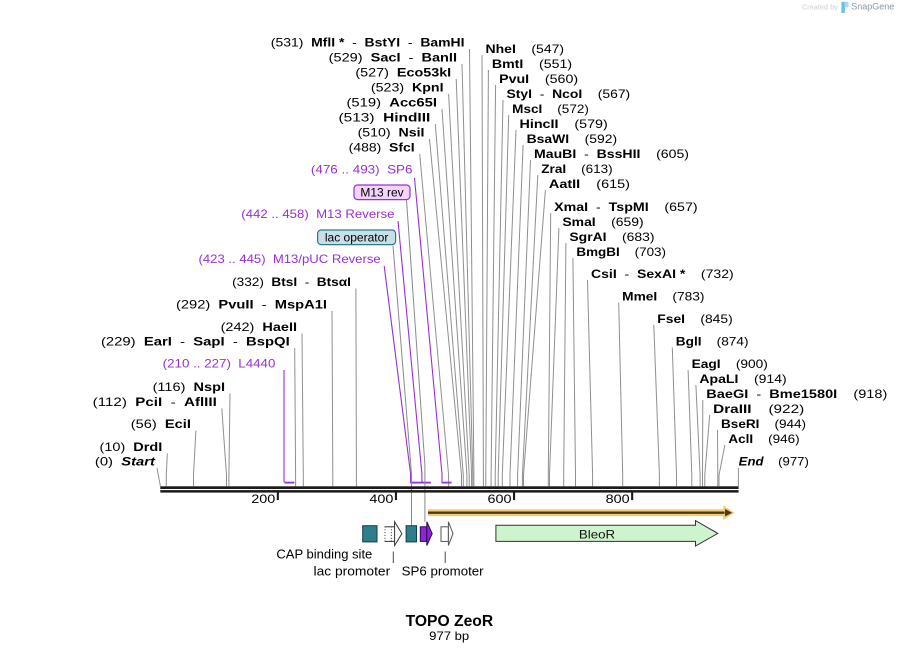 Image resolution: width=899 pixels, height=652 pixels. I want to click on svg-text: (527) Eco53kI, so click(403, 73).